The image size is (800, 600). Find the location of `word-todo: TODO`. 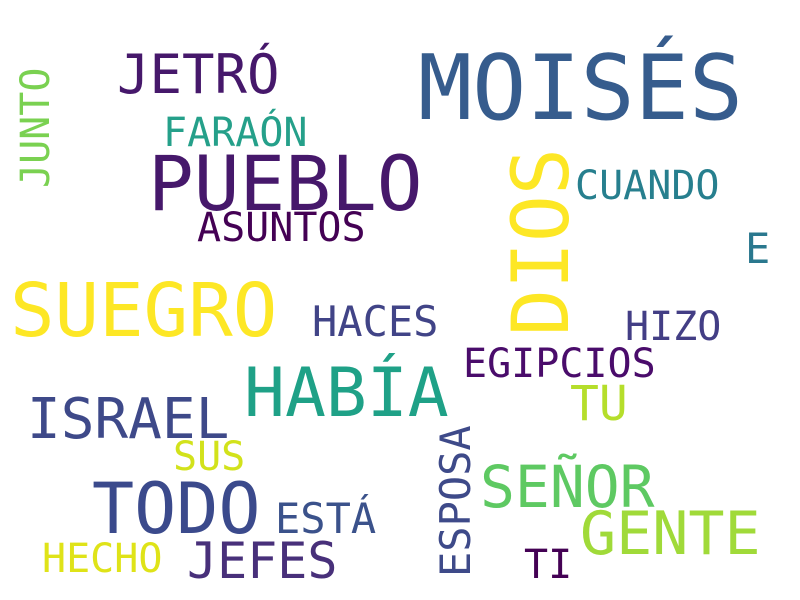

word-todo: TODO is located at coordinates (176, 509).